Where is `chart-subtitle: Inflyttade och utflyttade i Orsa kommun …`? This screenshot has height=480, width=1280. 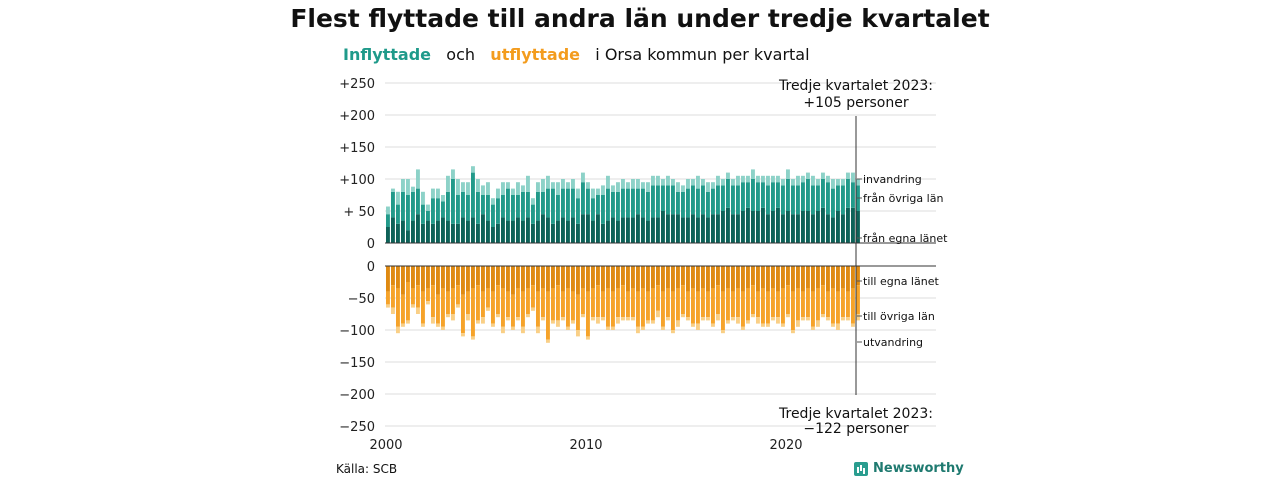
chart-subtitle: Inflyttade och utflyttade i Orsa kommun … is located at coordinates (576, 54).